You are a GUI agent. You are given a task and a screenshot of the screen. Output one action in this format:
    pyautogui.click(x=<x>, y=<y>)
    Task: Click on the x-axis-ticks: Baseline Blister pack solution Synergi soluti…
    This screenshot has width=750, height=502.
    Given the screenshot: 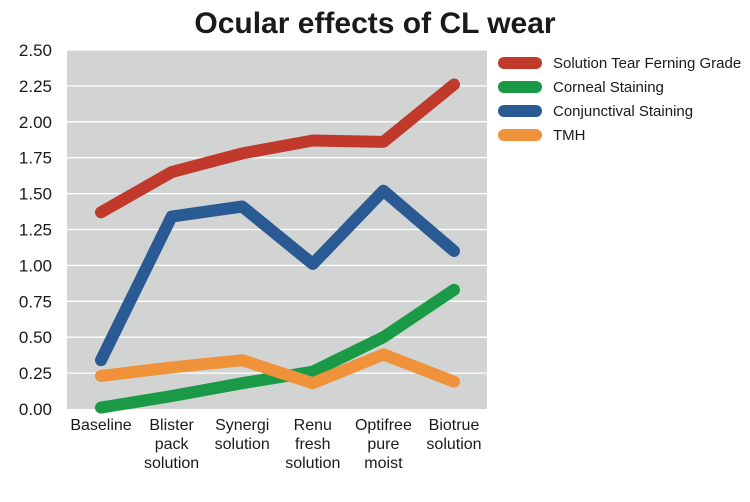 What is the action you would take?
    pyautogui.click(x=275, y=444)
    